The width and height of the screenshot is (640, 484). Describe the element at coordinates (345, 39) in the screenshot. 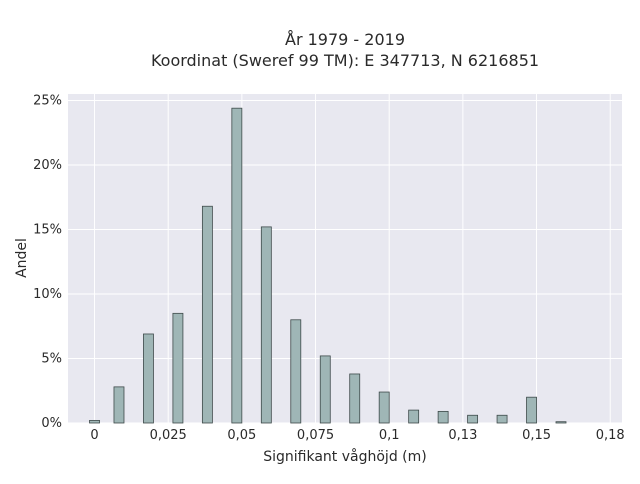

I see `chart-title: År 1979 - 2019` at that location.